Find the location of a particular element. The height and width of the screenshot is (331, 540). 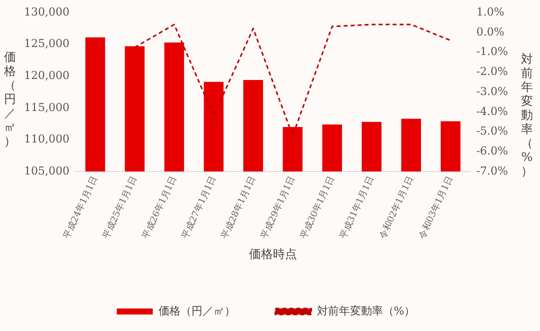

y2-tick-label: -3.0% is located at coordinates (492, 91).